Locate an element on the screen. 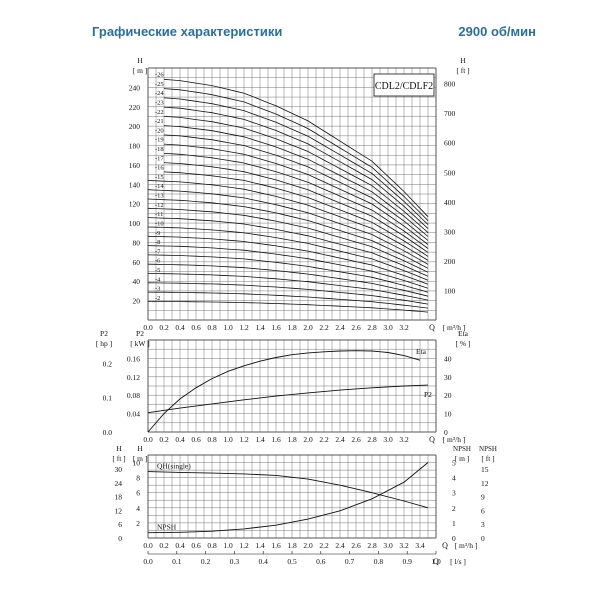 This screenshot has width=600, height=600. x-tick-label: 1.8 is located at coordinates (292, 545).